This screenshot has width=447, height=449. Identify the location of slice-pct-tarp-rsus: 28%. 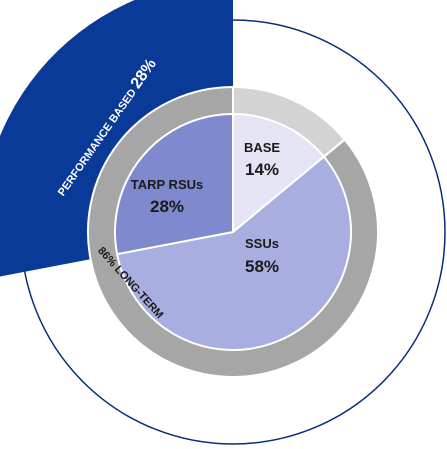
(167, 206).